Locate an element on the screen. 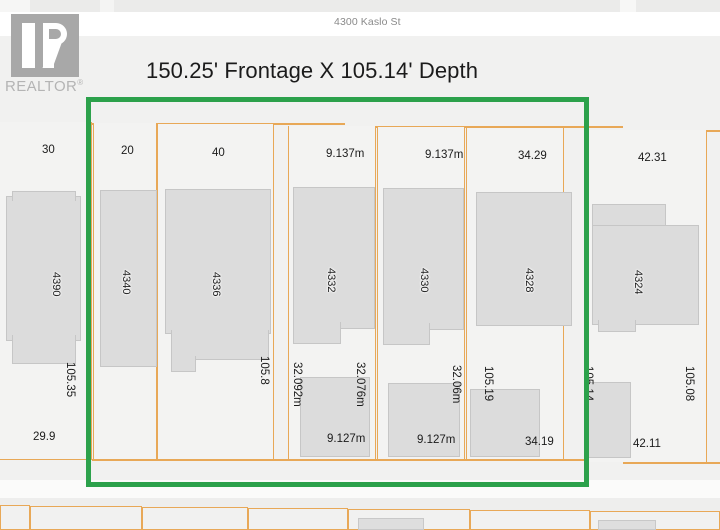 Image resolution: width=720 pixels, height=530 pixels. top-notch-b is located at coordinates (15, 6).